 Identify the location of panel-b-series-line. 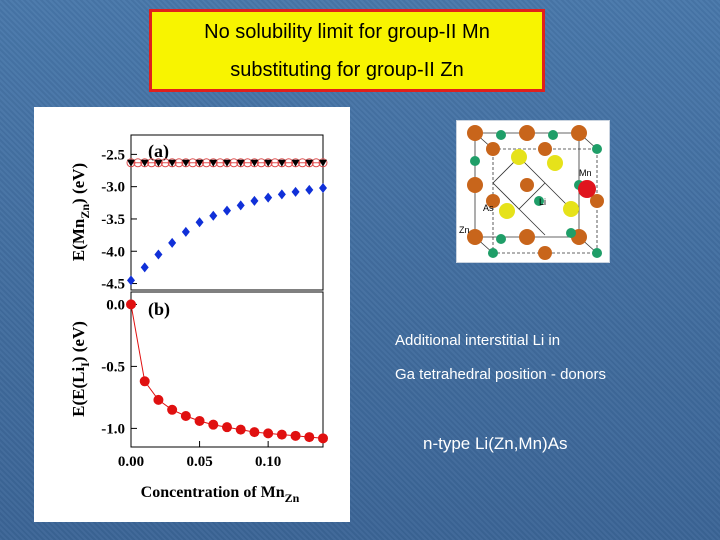
(227, 371).